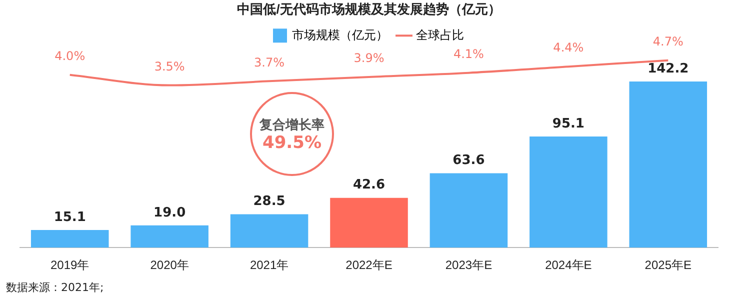 The width and height of the screenshot is (738, 298). Describe the element at coordinates (668, 41) in the screenshot. I see `data-label: 4.7%` at that location.